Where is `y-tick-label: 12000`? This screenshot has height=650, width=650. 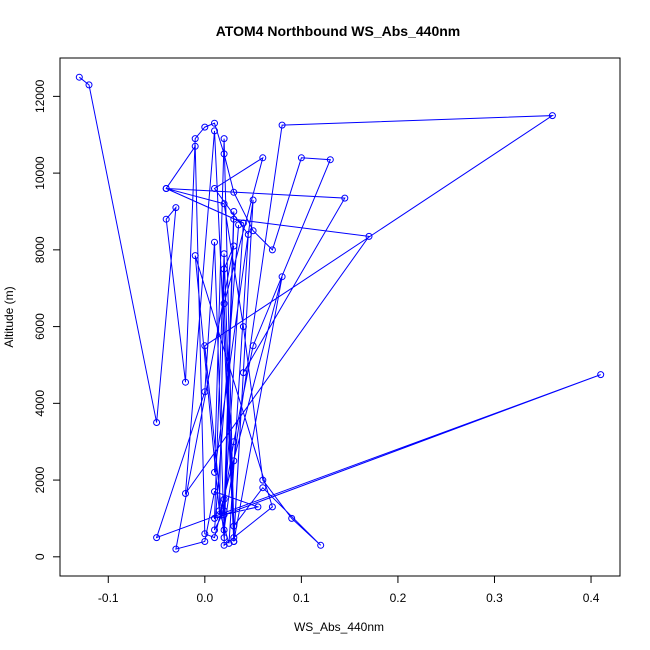 y-tick-label: 12000 is located at coordinates (40, 96).